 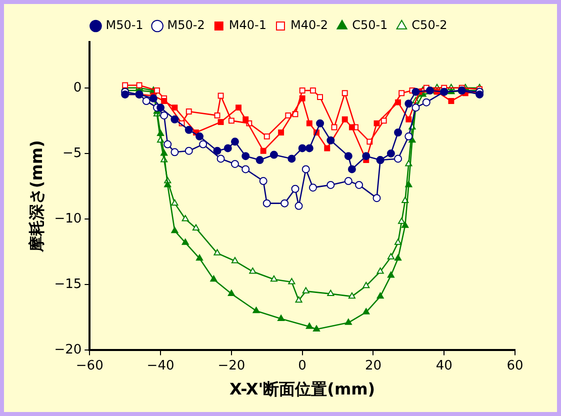 I want to click on x-tick-label: 60, so click(x=515, y=366).